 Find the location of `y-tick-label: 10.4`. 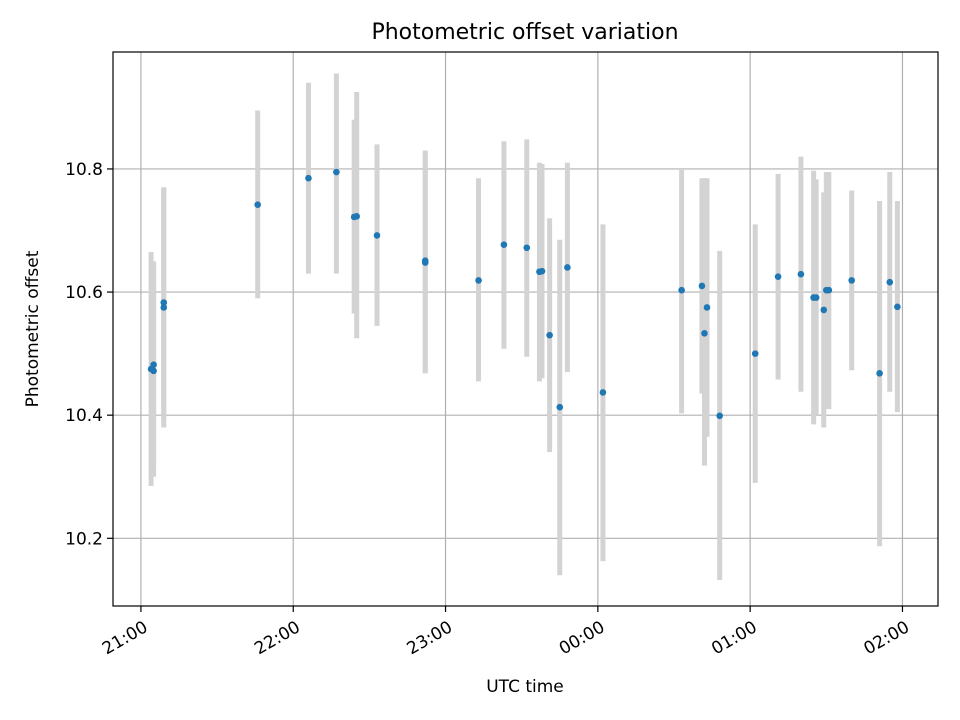

y-tick-label: 10.4 is located at coordinates (84, 416).